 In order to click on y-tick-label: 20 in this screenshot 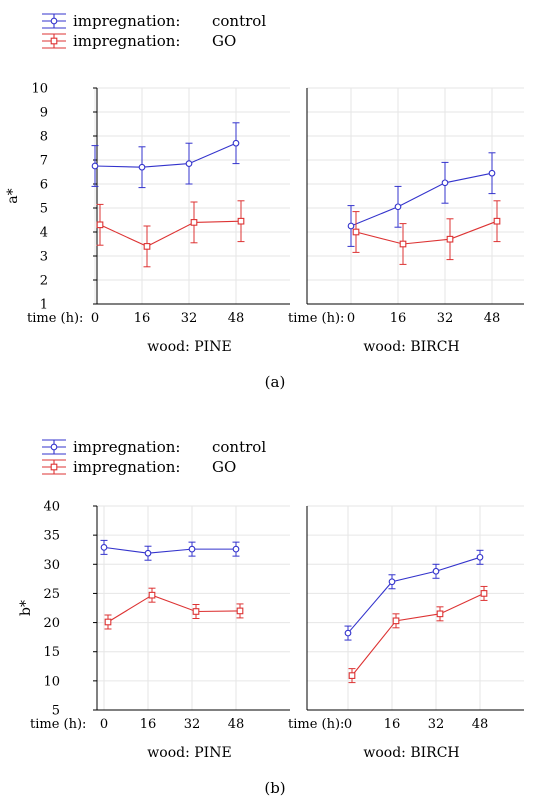, I will do `click(51, 623)`.